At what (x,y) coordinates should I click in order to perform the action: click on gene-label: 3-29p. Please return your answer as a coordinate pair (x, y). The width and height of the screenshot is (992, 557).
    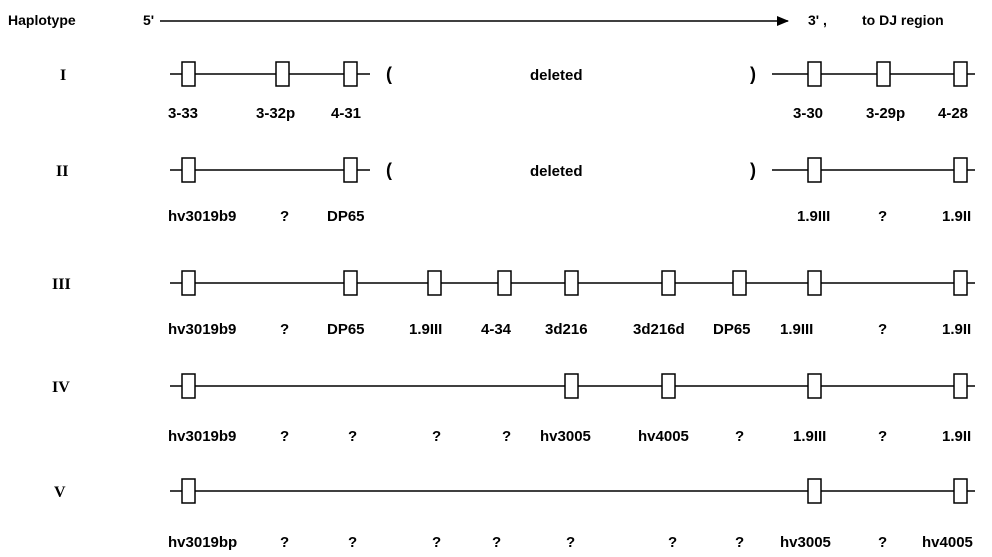
    Looking at the image, I should click on (885, 113).